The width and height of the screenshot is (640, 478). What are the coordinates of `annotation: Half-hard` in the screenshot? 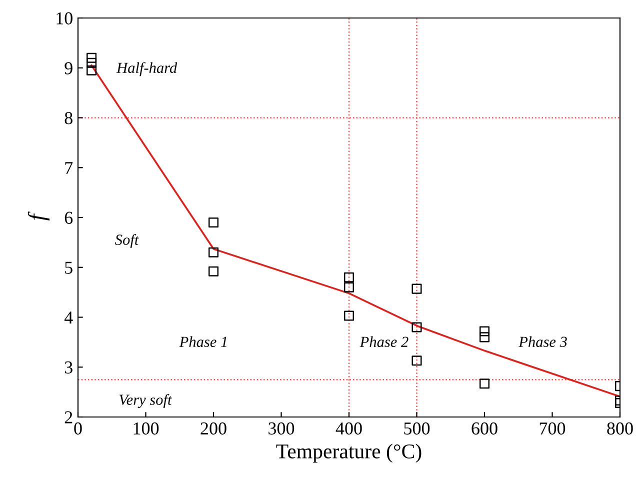 It's located at (147, 69).